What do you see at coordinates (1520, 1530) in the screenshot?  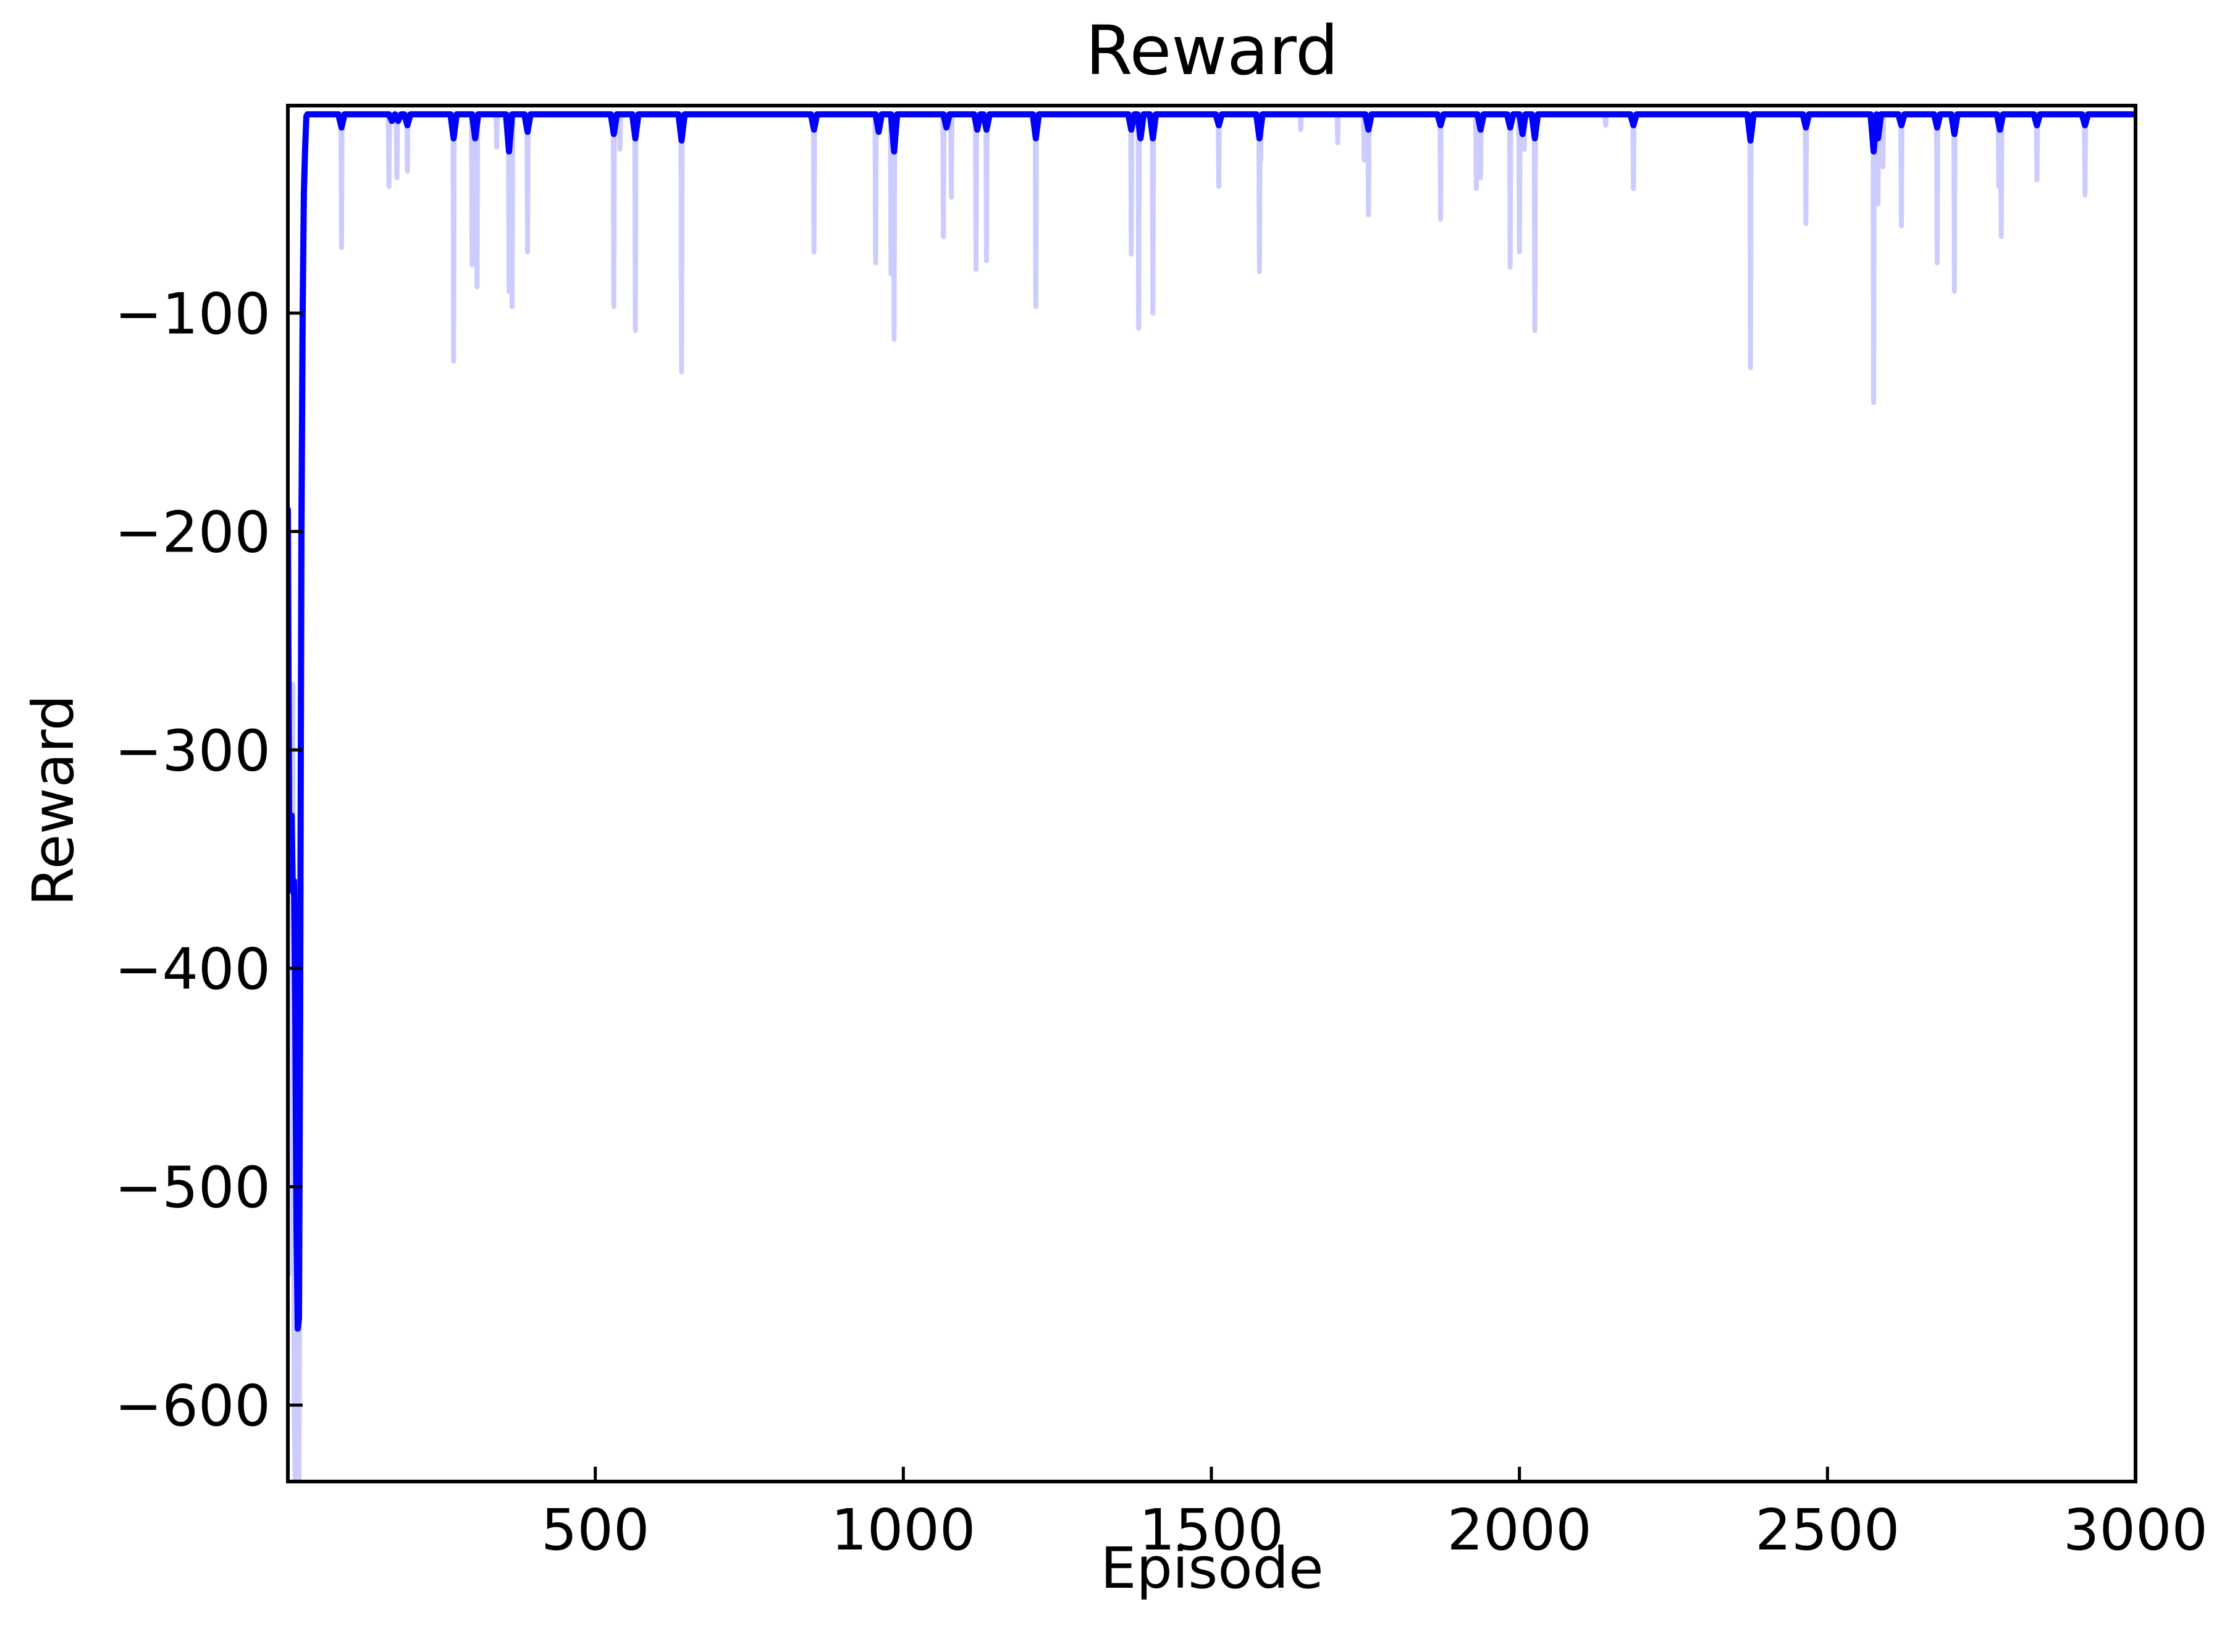 I see `x-tick-label: 2000` at bounding box center [1520, 1530].